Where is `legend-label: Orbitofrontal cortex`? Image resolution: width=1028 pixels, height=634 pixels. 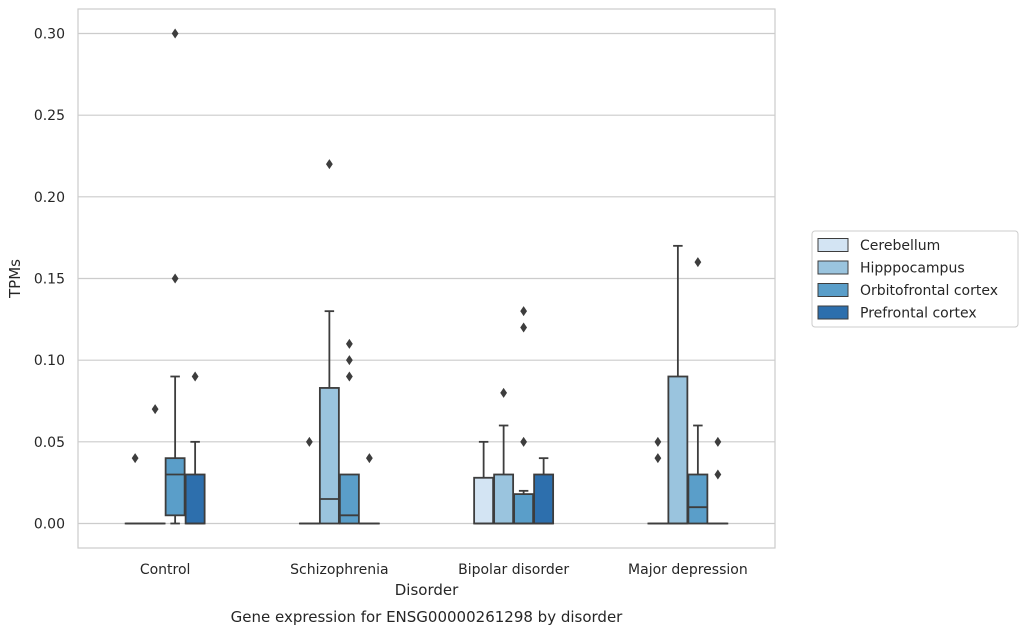 legend-label: Orbitofrontal cortex is located at coordinates (929, 291).